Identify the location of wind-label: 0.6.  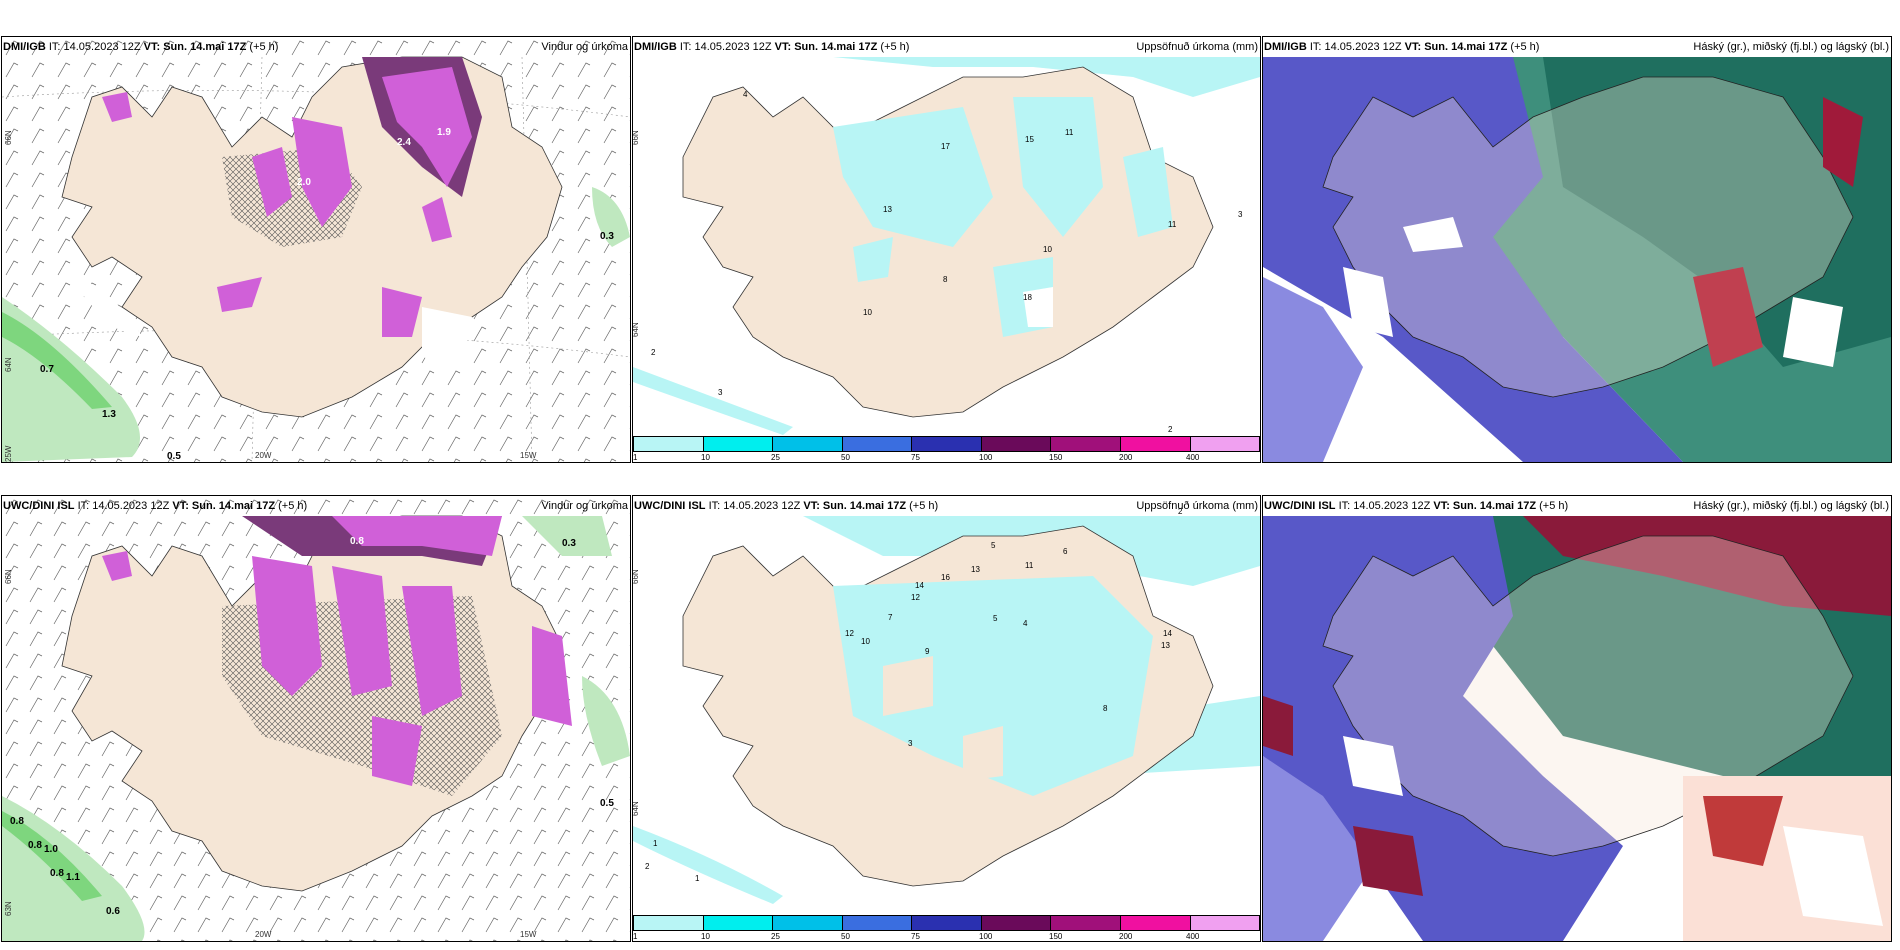
(113, 911).